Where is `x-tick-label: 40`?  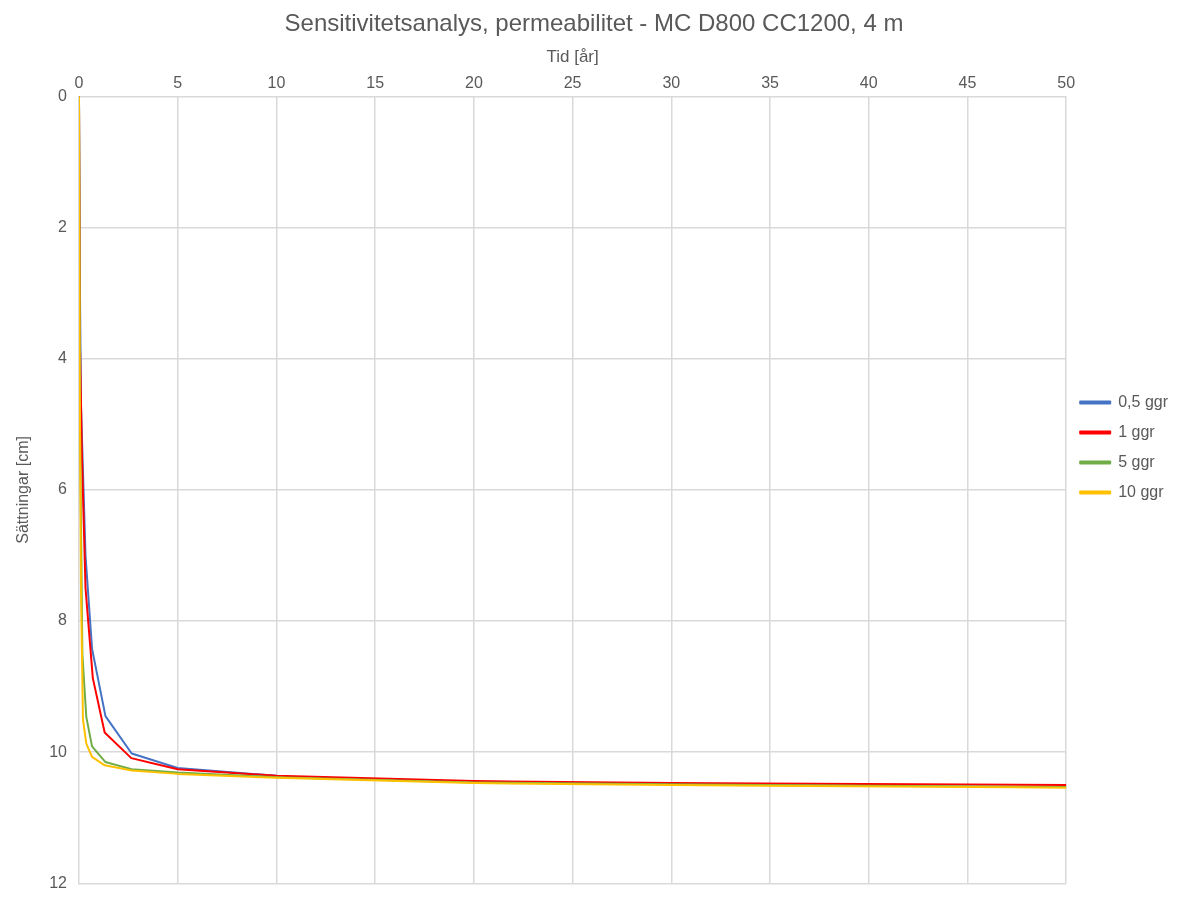 x-tick-label: 40 is located at coordinates (868, 83).